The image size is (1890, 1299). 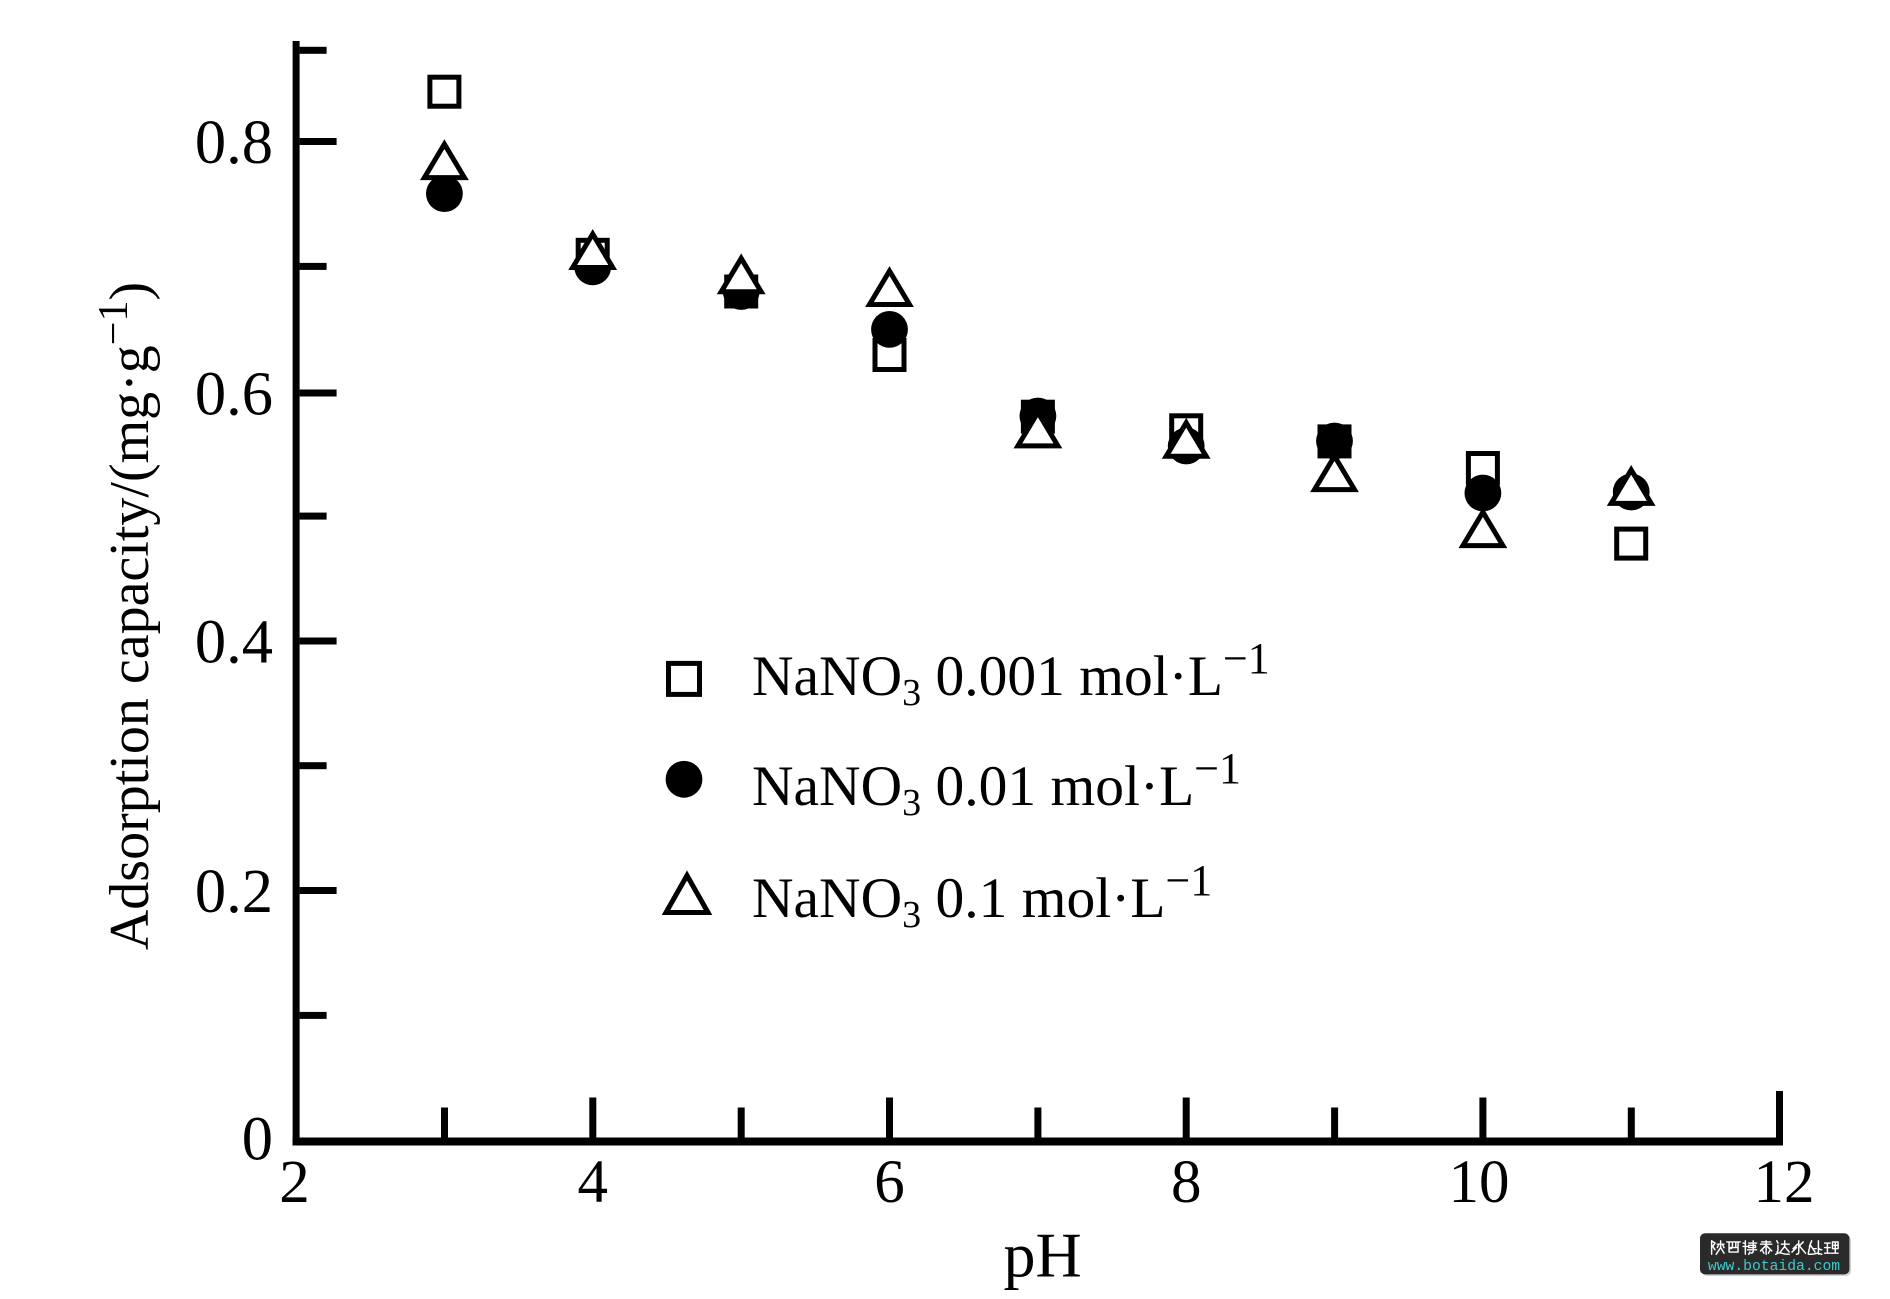 What do you see at coordinates (889, 1182) in the screenshot?
I see `svg-text: 6` at bounding box center [889, 1182].